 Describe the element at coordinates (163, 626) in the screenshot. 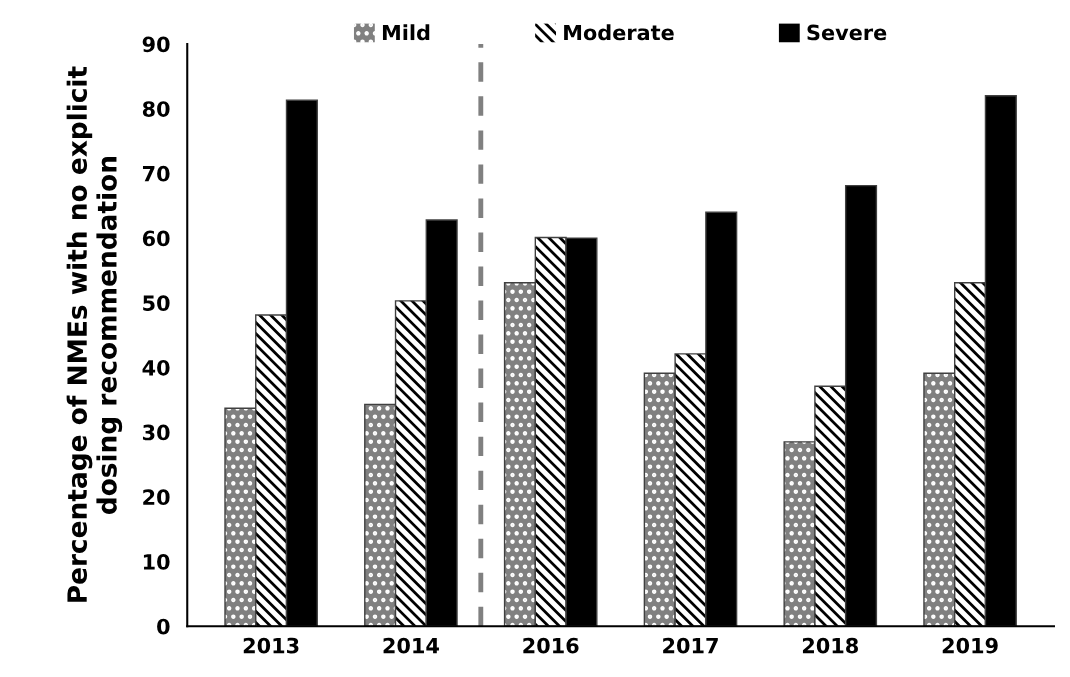

I see `y-tick-label: 0` at that location.